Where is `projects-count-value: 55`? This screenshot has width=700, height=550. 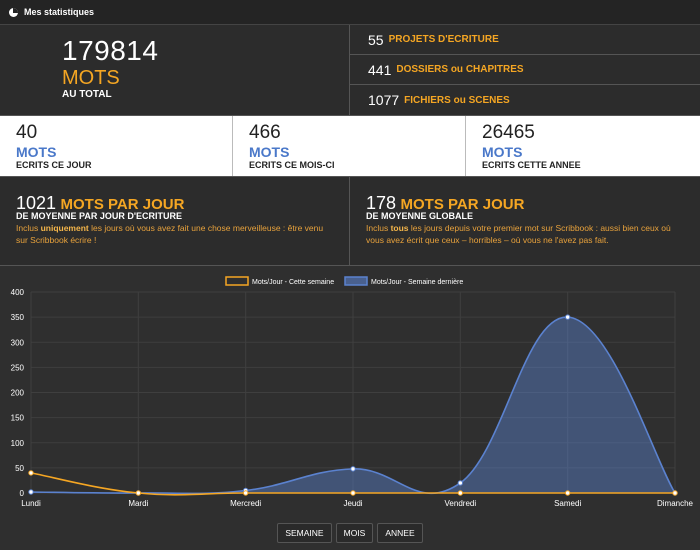
projects-count-value: 55 is located at coordinates (376, 39).